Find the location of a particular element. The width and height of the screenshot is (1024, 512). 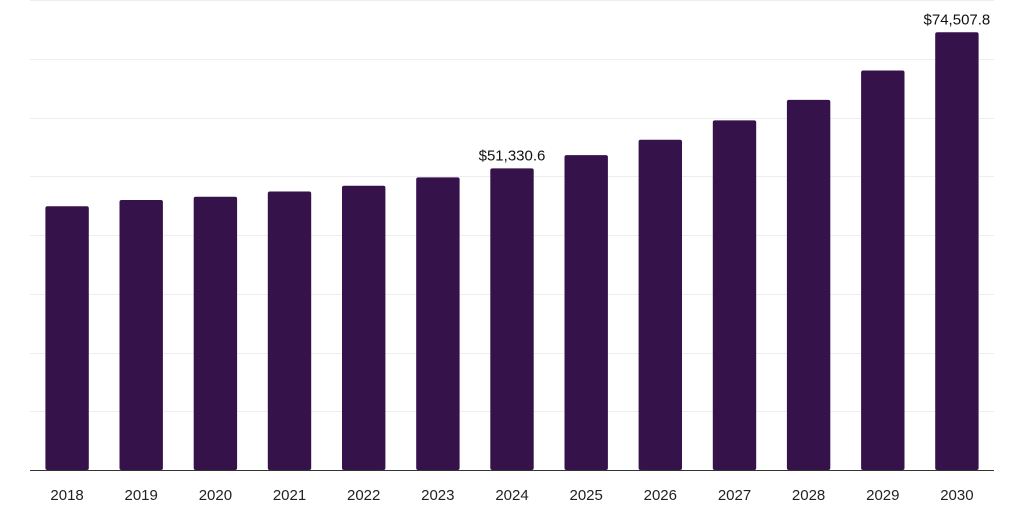

bar-2028 is located at coordinates (808, 285).